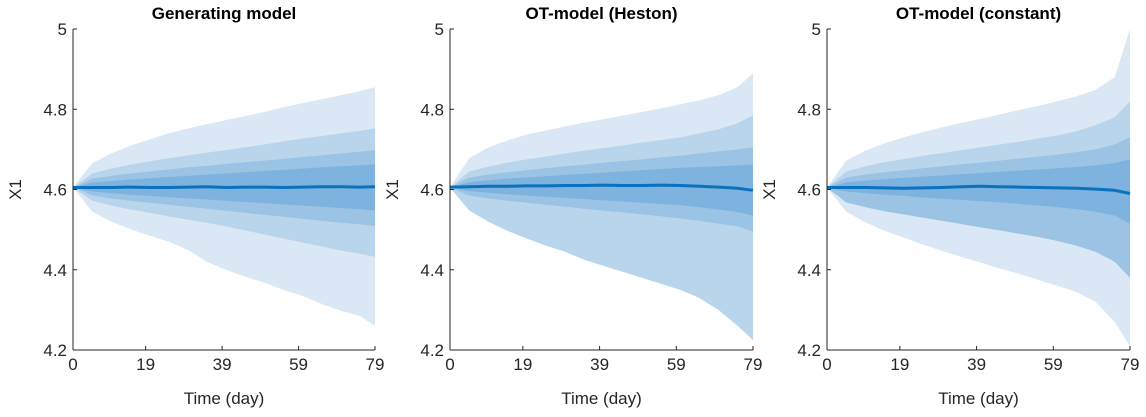  Describe the element at coordinates (601, 13) in the screenshot. I see `chart-title: OT-model (Heston)` at that location.